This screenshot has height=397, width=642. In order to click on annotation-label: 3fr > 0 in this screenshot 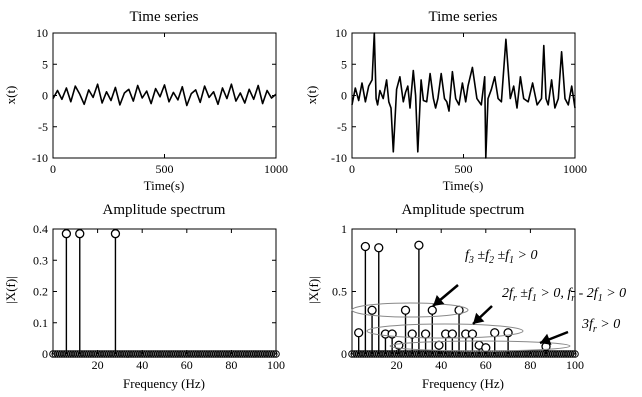, I will do `click(600, 326)`.